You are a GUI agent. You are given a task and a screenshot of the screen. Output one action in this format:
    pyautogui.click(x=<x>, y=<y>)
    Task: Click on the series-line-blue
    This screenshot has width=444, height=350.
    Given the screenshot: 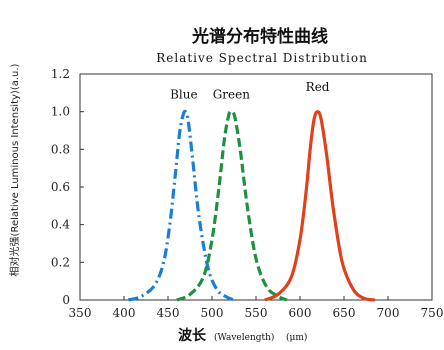 What is the action you would take?
    pyautogui.click(x=181, y=205)
    